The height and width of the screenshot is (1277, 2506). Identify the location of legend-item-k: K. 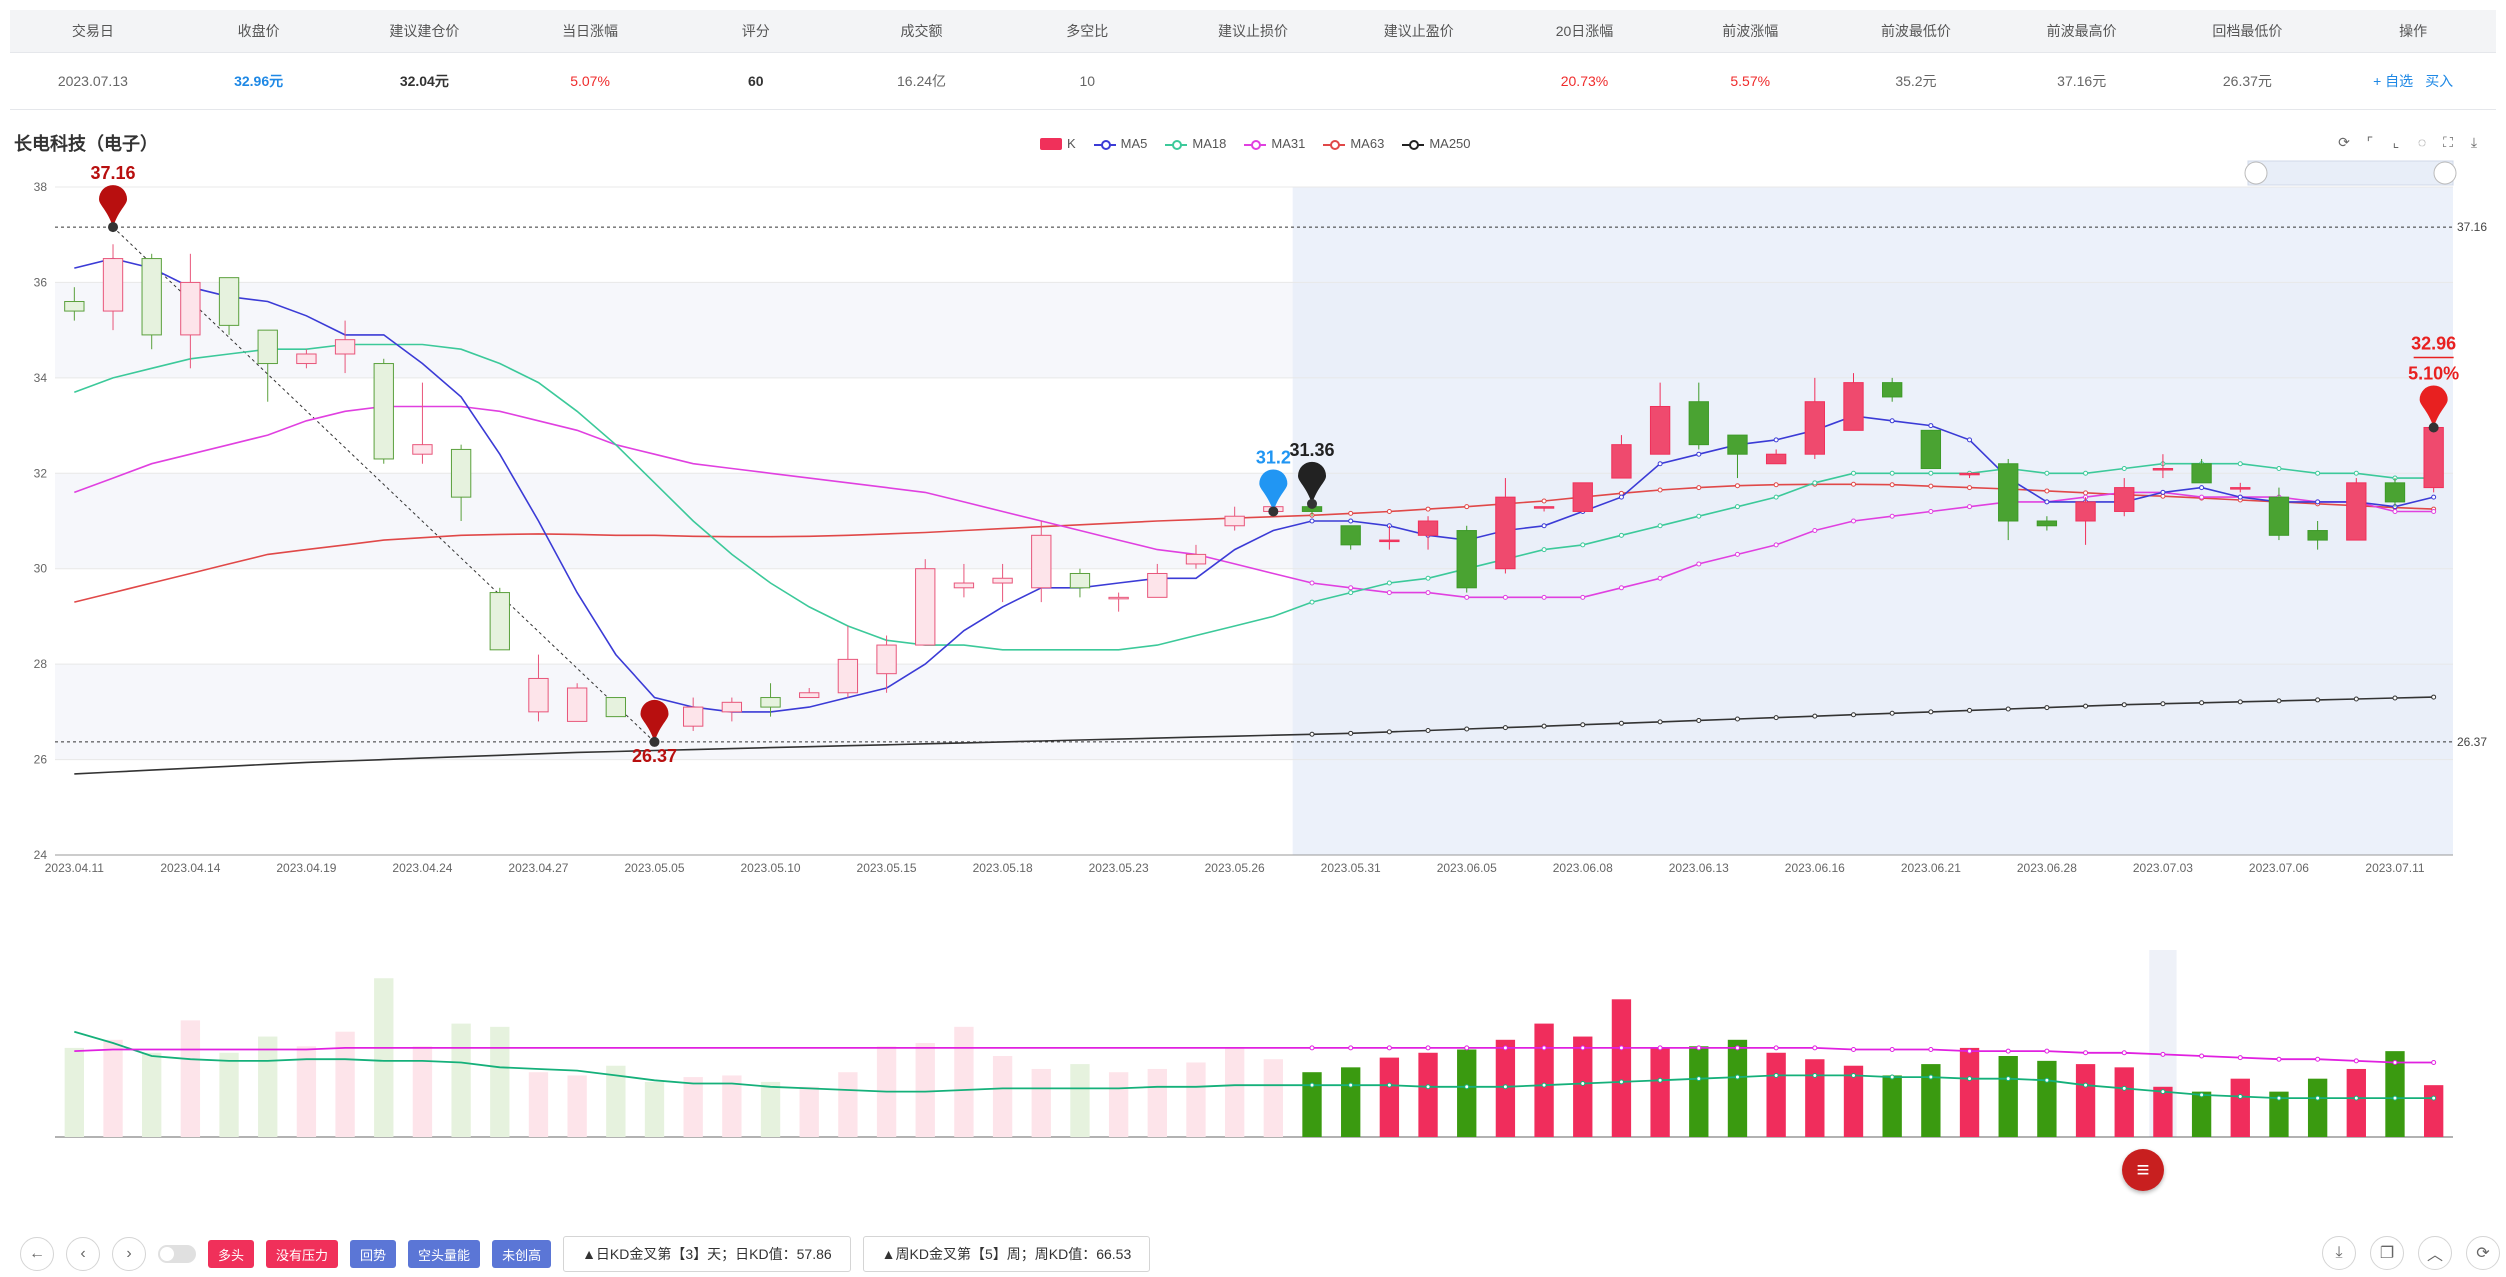
(1058, 143).